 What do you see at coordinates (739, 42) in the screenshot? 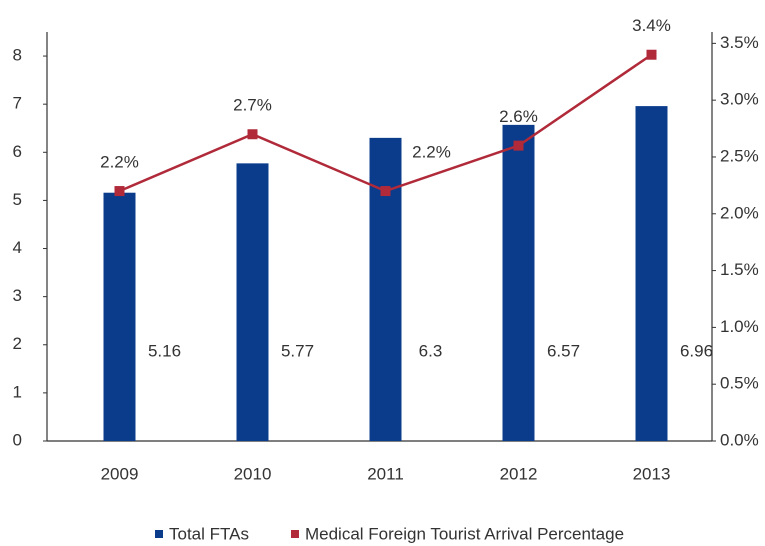
I see `y2-tick-label: 3.5%` at bounding box center [739, 42].